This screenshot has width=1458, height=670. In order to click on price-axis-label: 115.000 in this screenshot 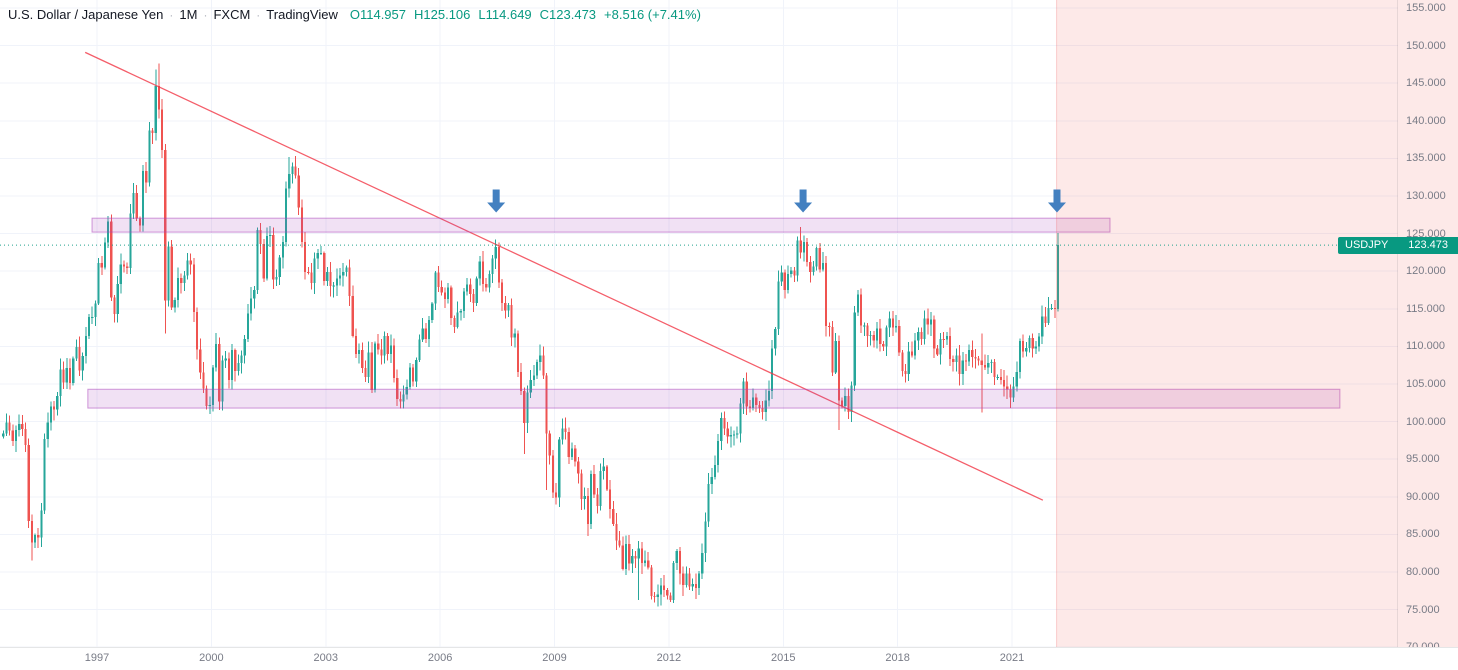, I will do `click(1425, 308)`.